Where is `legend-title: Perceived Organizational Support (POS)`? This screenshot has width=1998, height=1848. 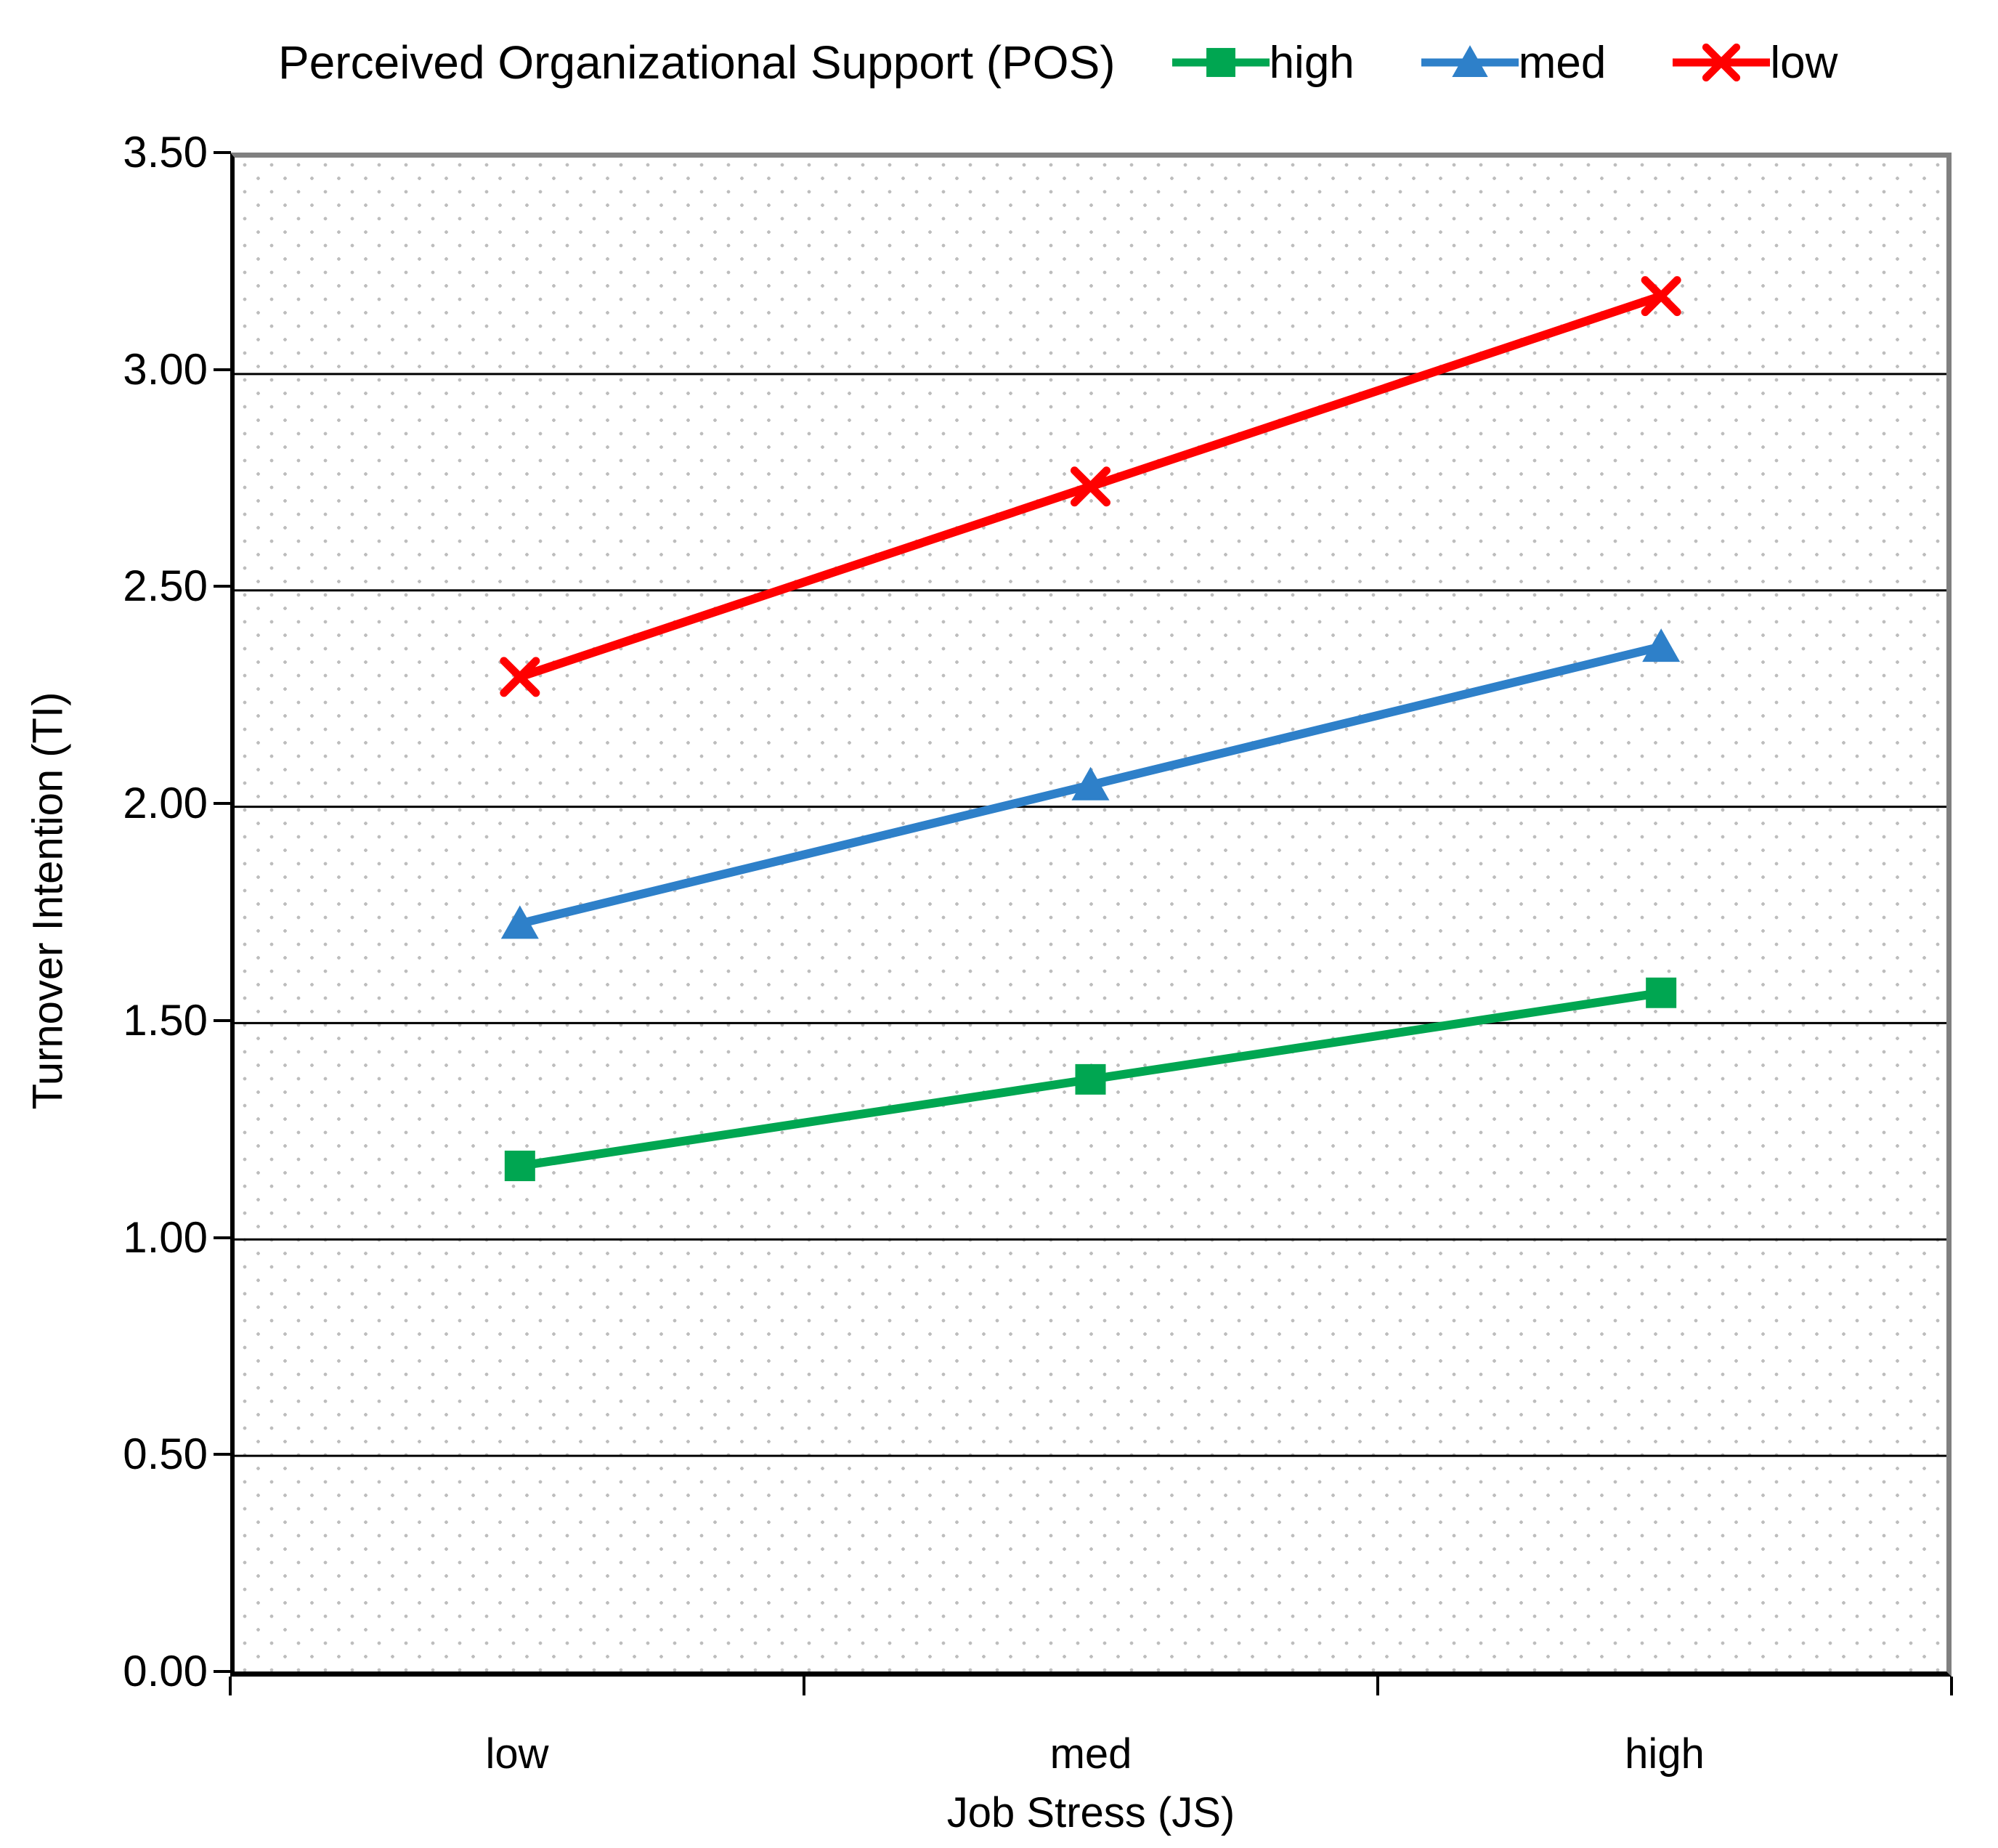
legend-title: Perceived Organizational Support (POS) is located at coordinates (697, 62).